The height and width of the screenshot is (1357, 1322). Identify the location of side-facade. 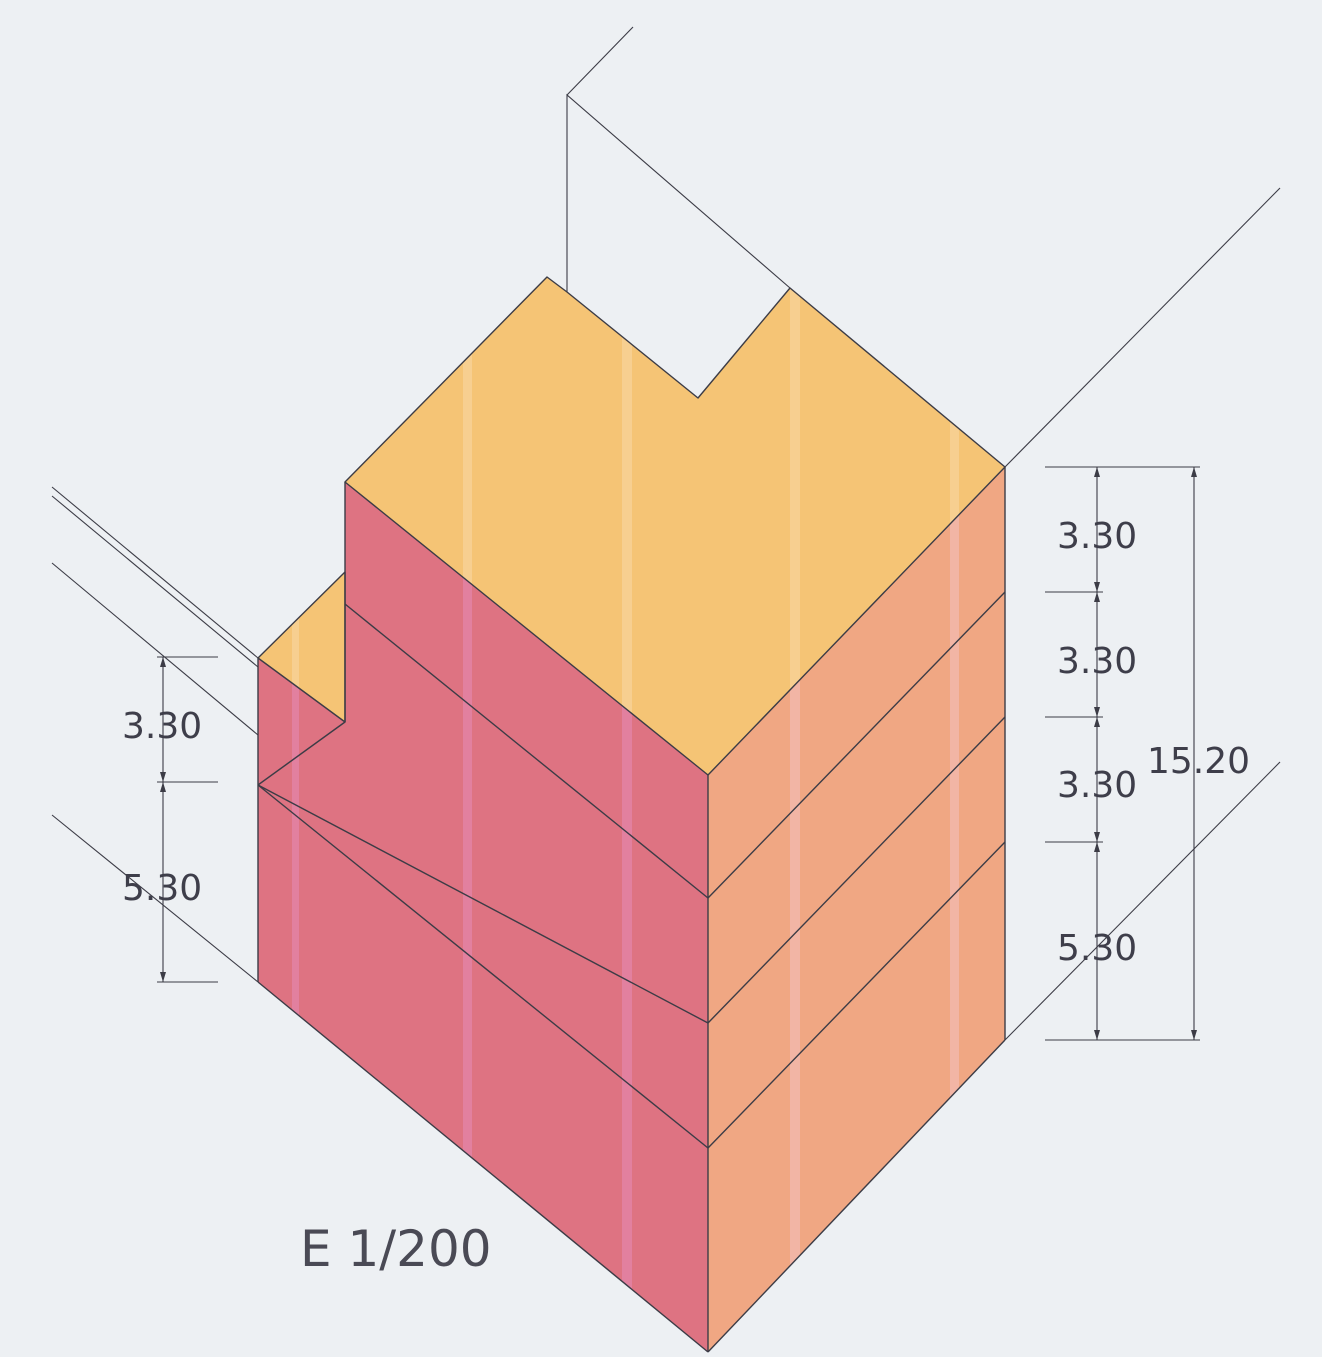
(856, 909).